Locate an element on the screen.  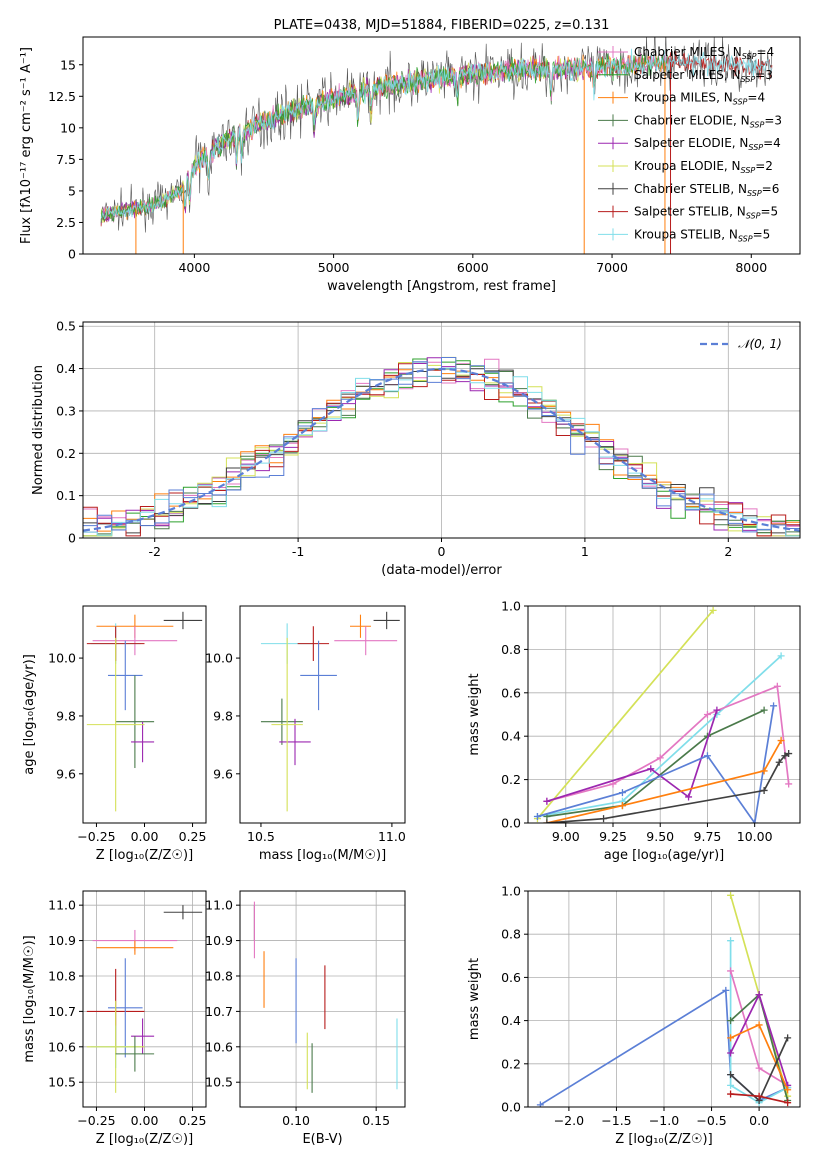
y-tick-label: 9.6 is located at coordinates (66, 773).